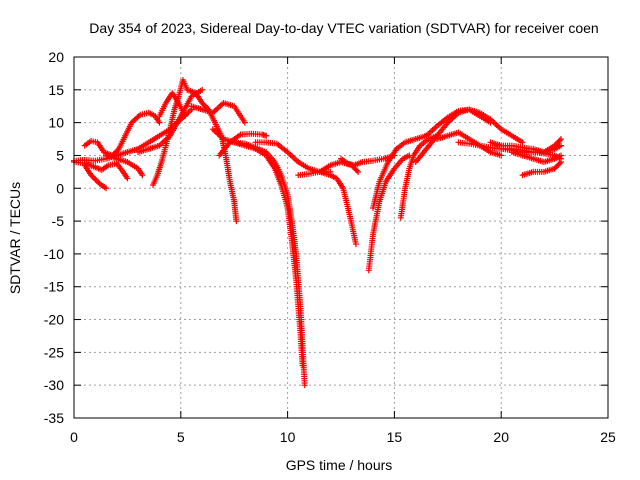 The height and width of the screenshot is (480, 640). Describe the element at coordinates (54, 352) in the screenshot. I see `y-tick-label: -25` at that location.